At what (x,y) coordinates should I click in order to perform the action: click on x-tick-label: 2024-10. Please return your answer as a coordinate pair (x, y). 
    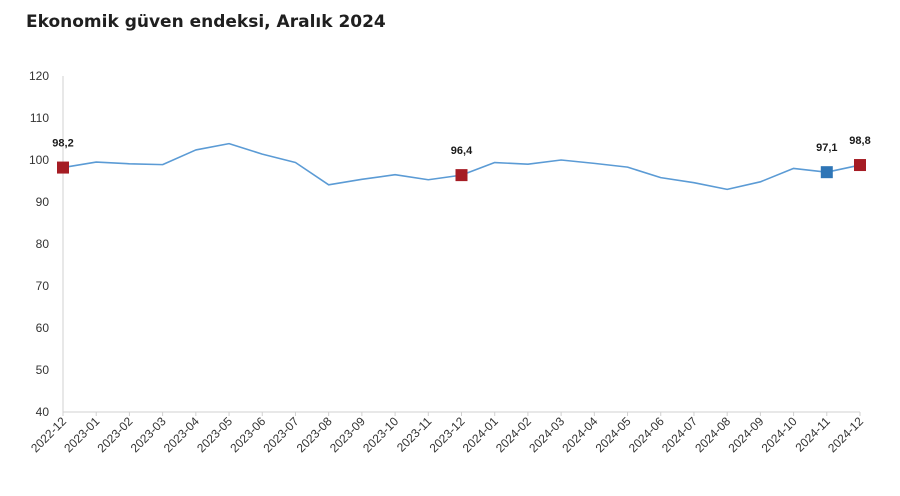
    Looking at the image, I should click on (779, 434).